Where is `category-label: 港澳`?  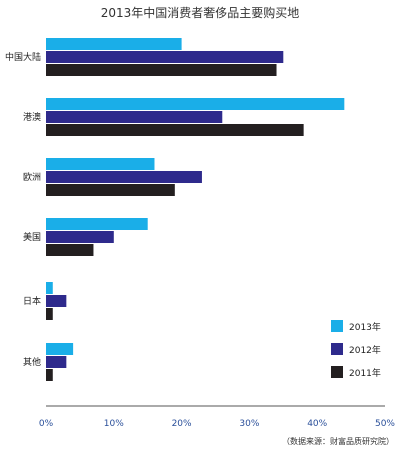
category-label: 港澳 is located at coordinates (32, 117).